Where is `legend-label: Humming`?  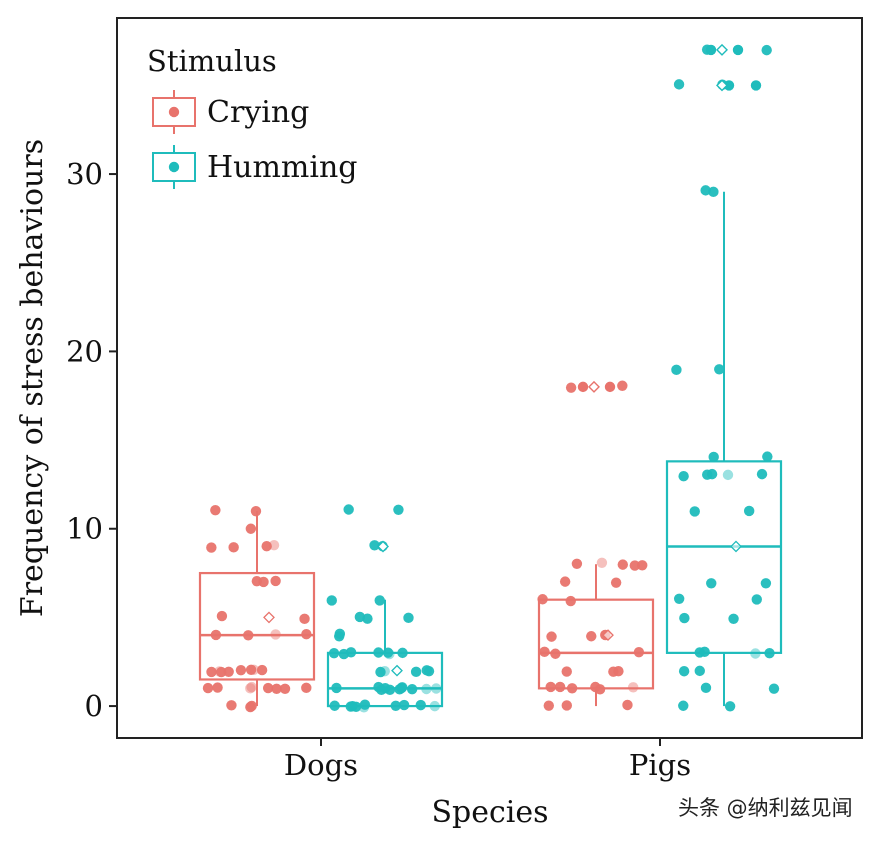 legend-label: Humming is located at coordinates (282, 167).